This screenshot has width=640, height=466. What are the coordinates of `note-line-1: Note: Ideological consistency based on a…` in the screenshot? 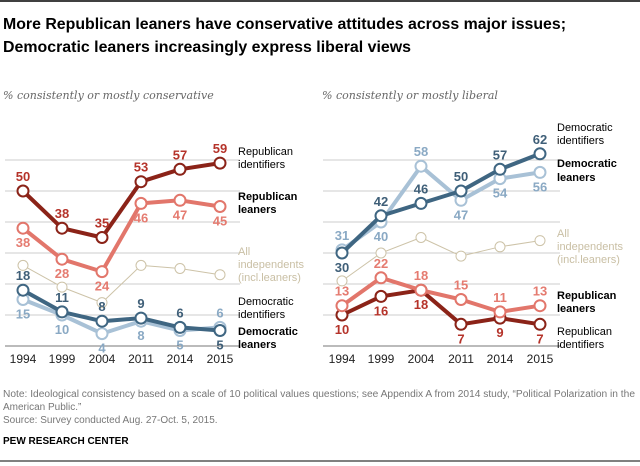 It's located at (319, 394).